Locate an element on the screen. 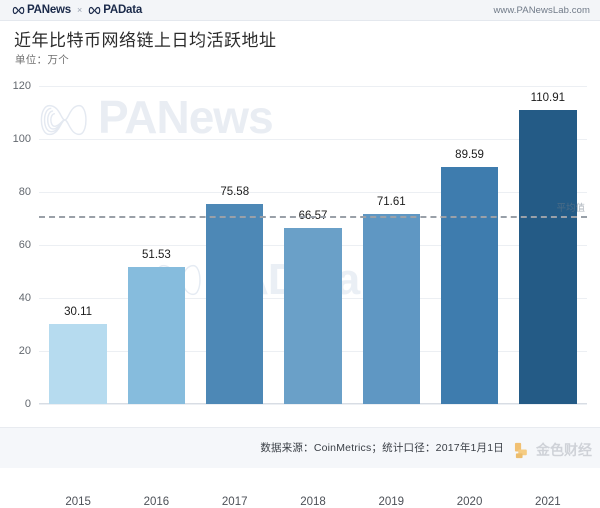 The image size is (600, 508). infinity-icon is located at coordinates (18, 10).